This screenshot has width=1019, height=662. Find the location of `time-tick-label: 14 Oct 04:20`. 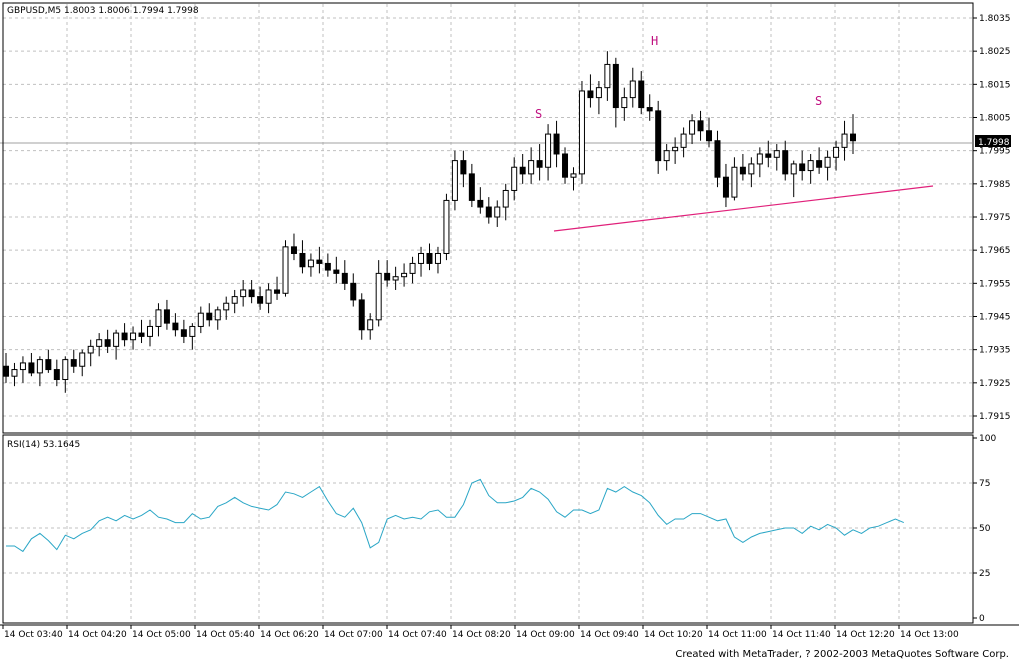

time-tick-label: 14 Oct 04:20 is located at coordinates (97, 635).